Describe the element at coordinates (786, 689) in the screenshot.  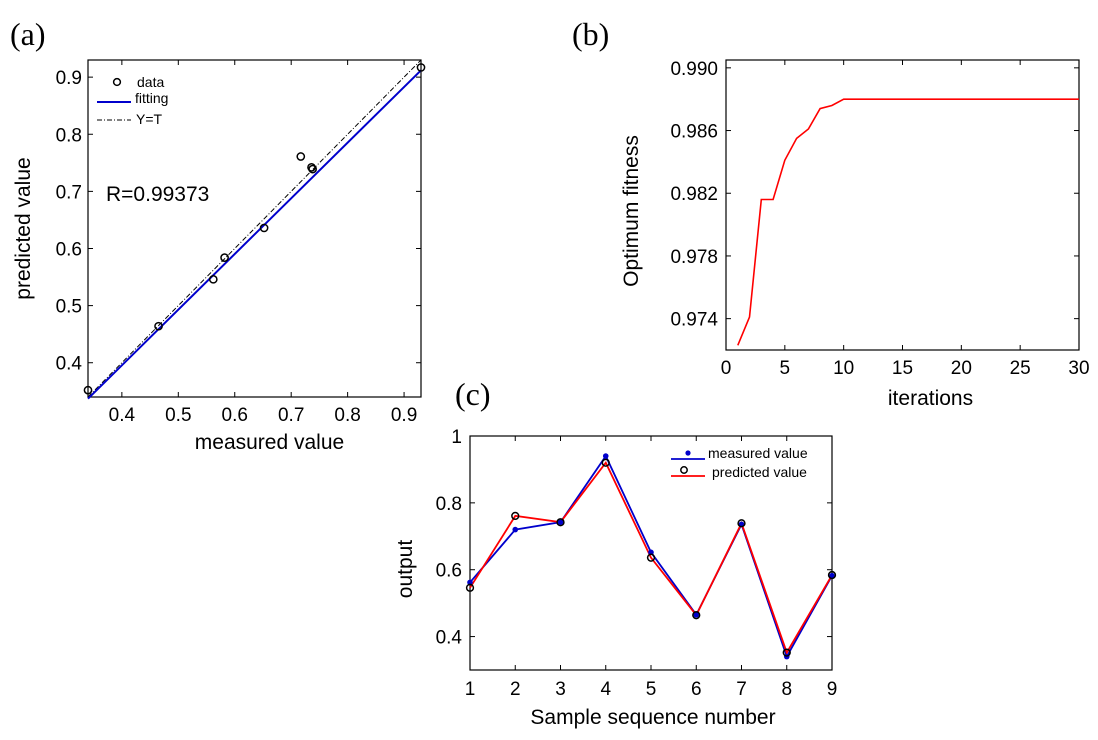
I see `x-tick-label-c: 8` at that location.